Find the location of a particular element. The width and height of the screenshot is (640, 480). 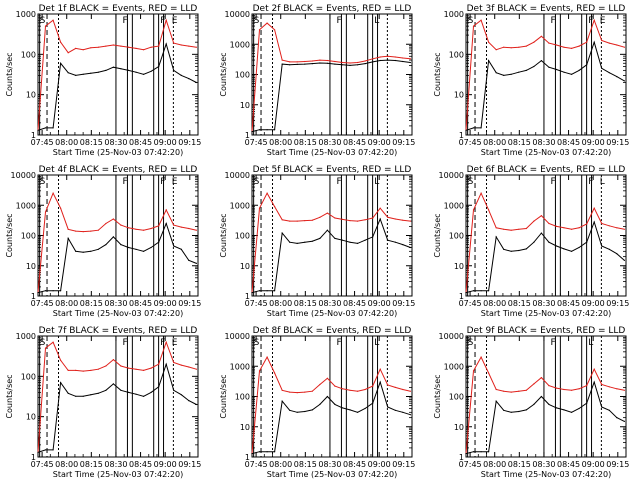

x-tick-label: 07:45 is located at coordinates (470, 464).